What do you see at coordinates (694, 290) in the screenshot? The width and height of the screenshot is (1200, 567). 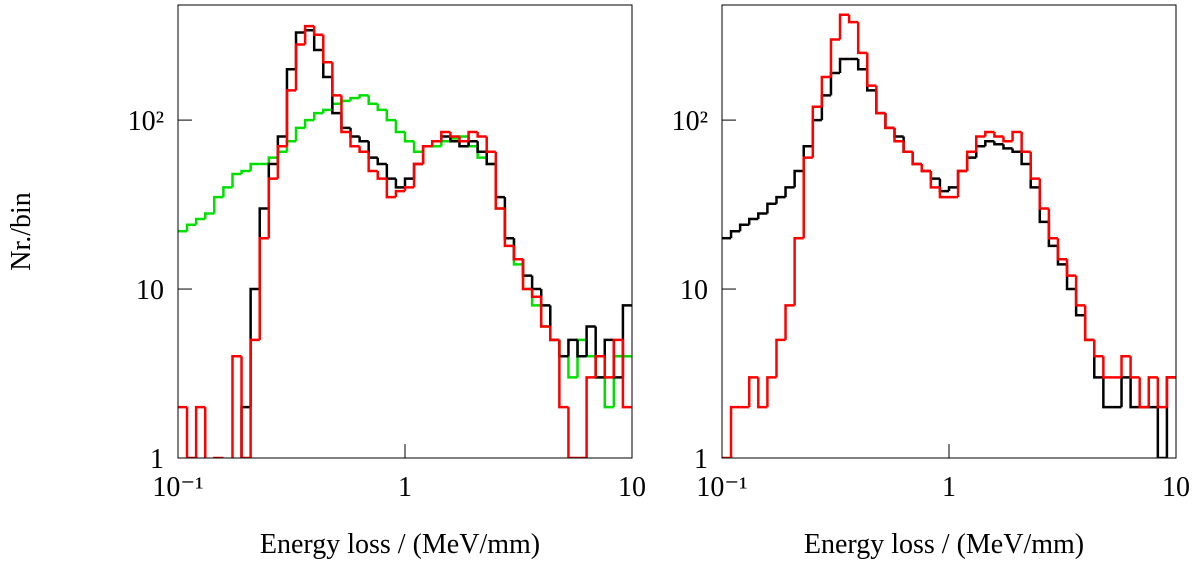 I see `y-tick-label: 10` at bounding box center [694, 290].